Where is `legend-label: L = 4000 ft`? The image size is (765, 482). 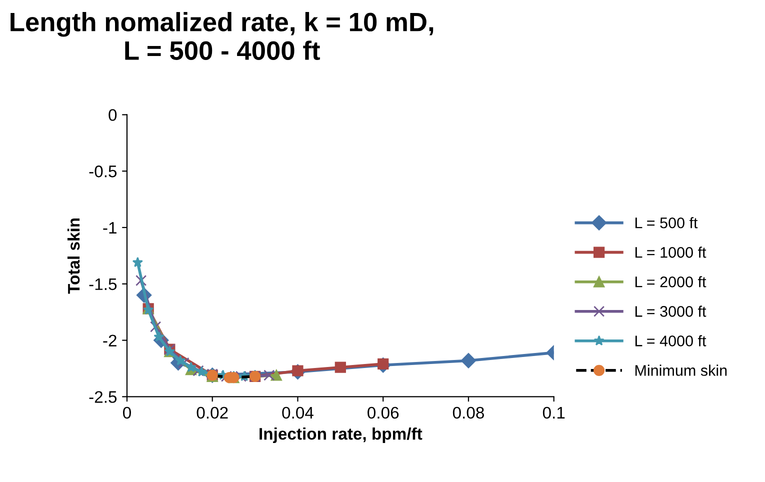 legend-label: L = 4000 ft is located at coordinates (670, 340).